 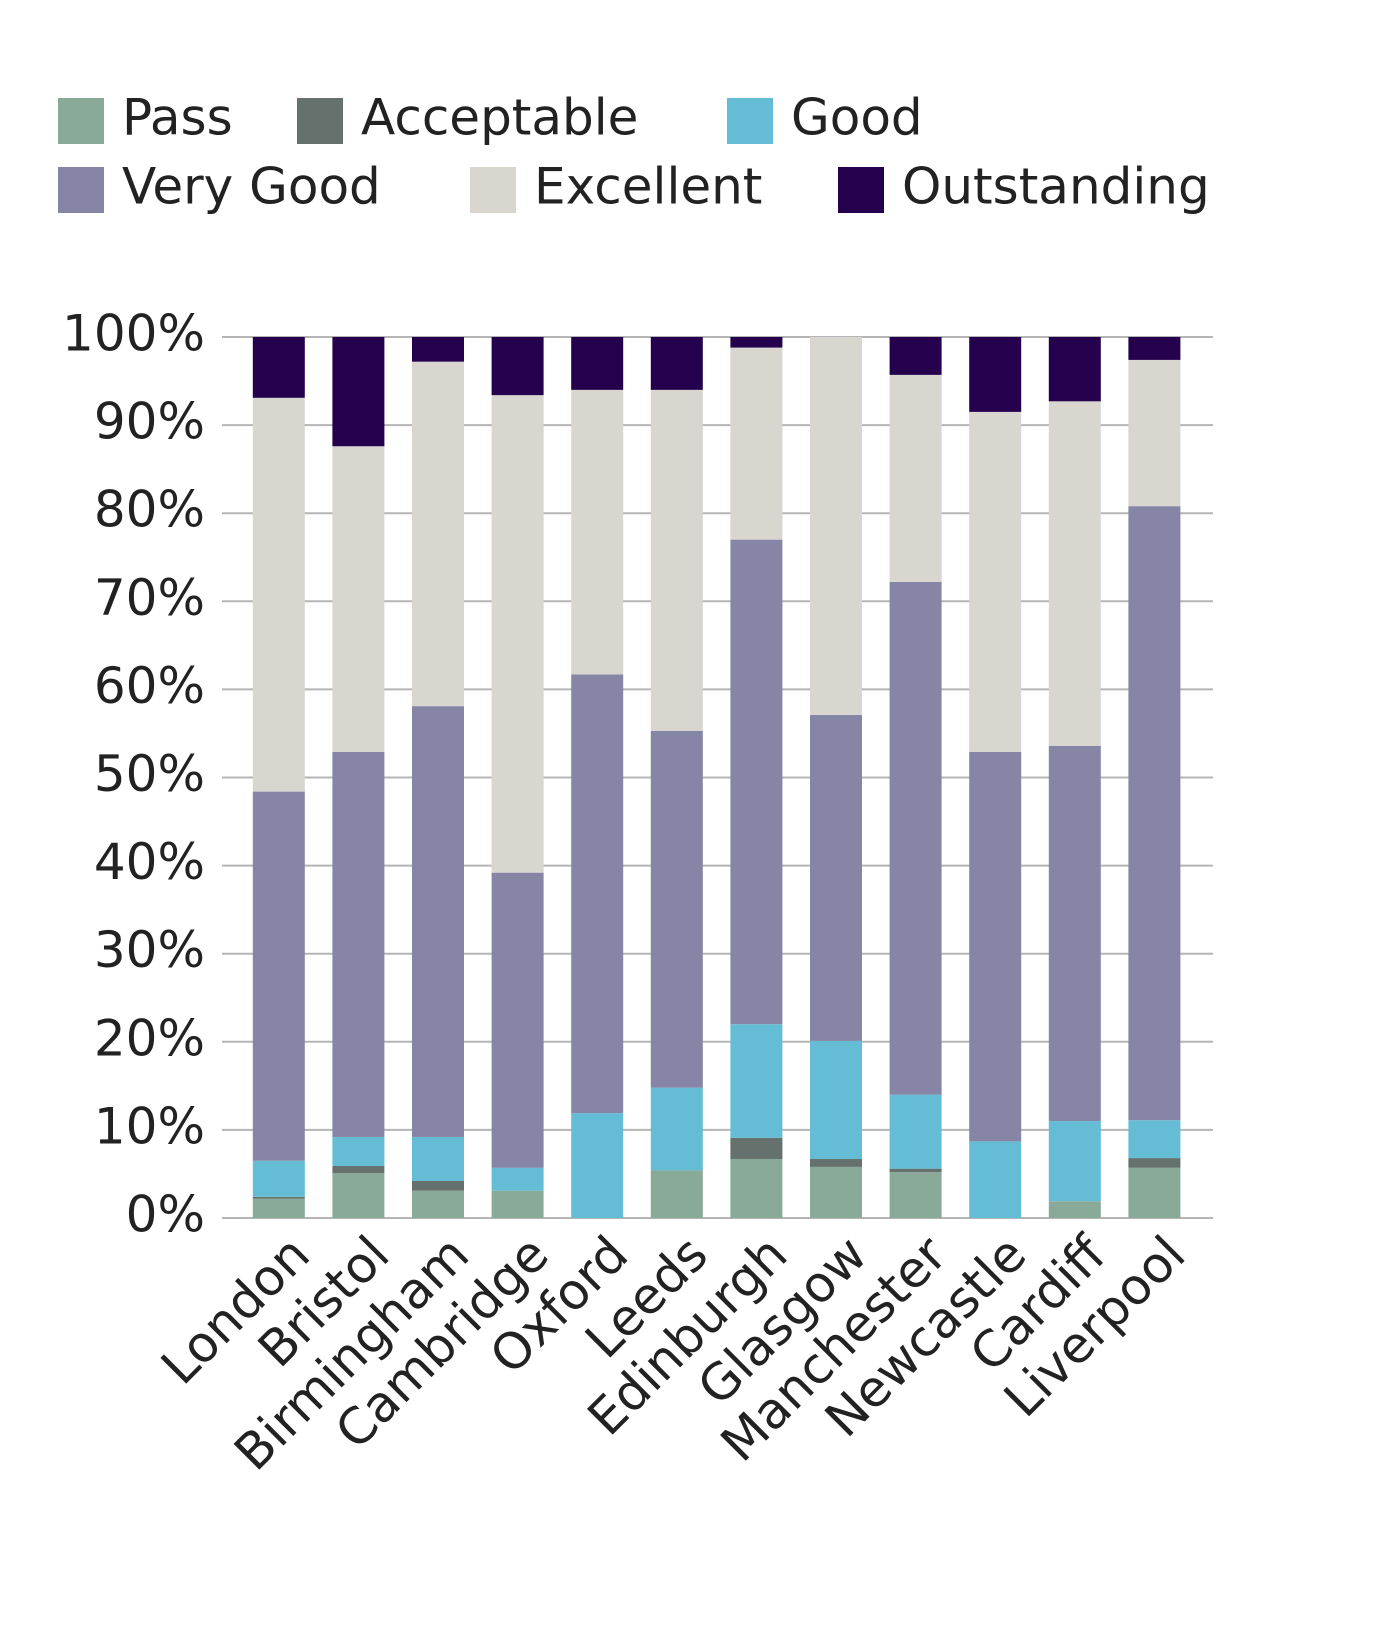 I want to click on legend-label: Very Good, so click(x=251, y=187).